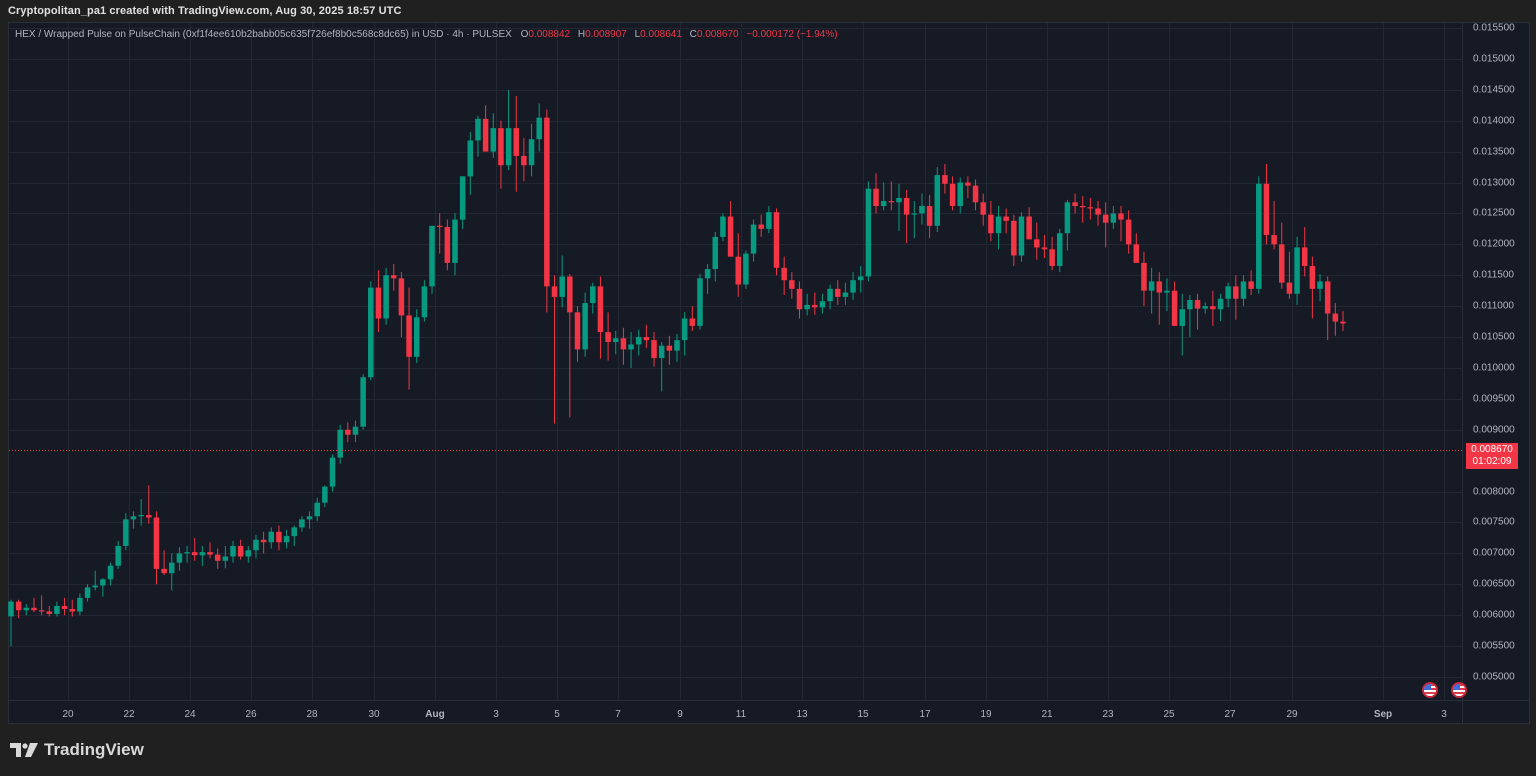 The width and height of the screenshot is (1536, 776). Describe the element at coordinates (693, 34) in the screenshot. I see `close-label: C` at that location.